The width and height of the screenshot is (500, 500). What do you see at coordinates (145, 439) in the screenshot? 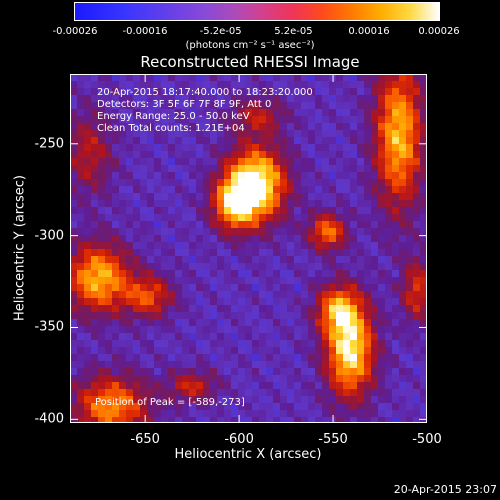
I see `x-tick-label: -650` at bounding box center [145, 439].